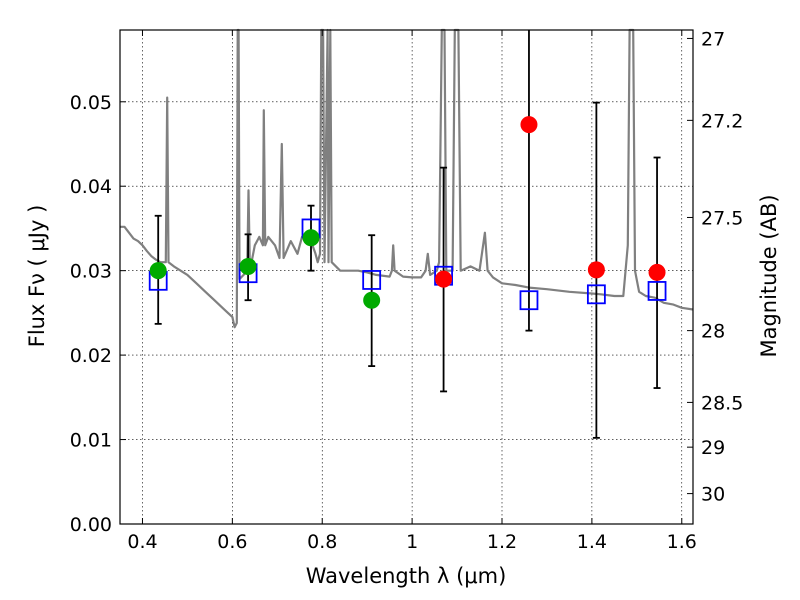 The height and width of the screenshot is (600, 800). Describe the element at coordinates (722, 218) in the screenshot. I see `right-tick-label: 27.5` at that location.